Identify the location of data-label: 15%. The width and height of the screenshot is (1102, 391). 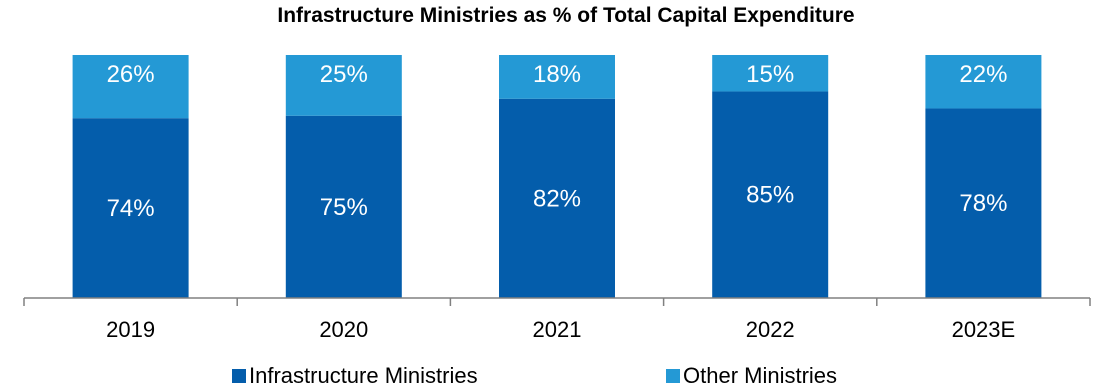
(770, 74).